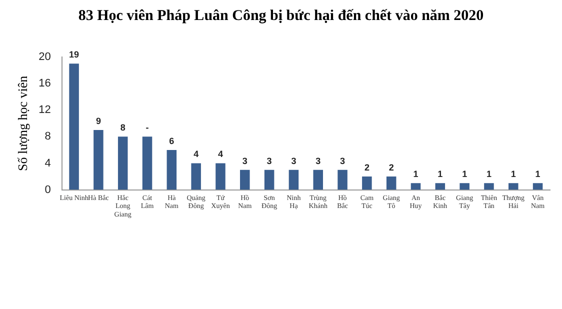 The image size is (562, 309). I want to click on y-axis-title: Số lượng học viên, so click(22, 123).